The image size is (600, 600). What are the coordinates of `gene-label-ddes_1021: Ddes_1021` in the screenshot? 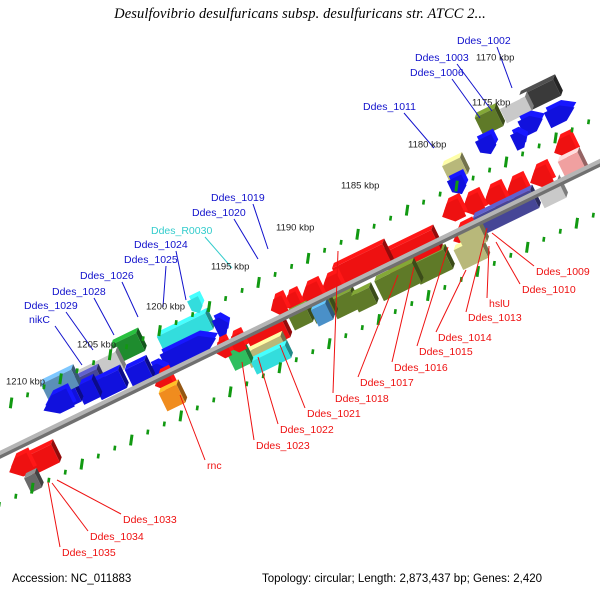 It's located at (334, 414).